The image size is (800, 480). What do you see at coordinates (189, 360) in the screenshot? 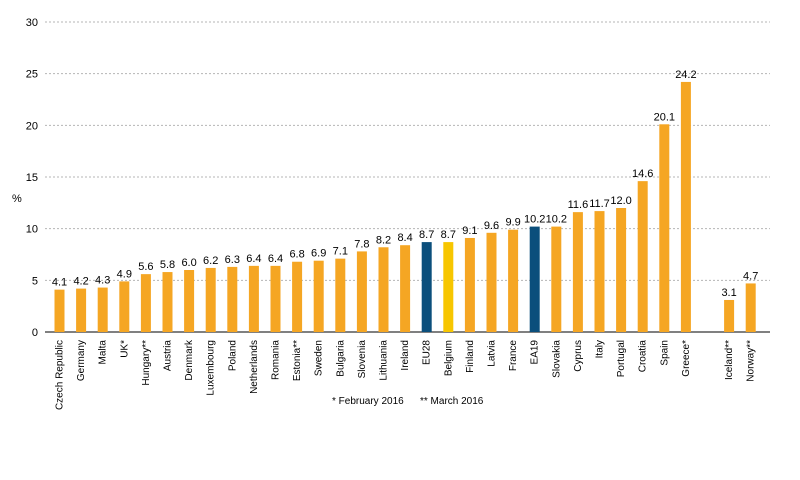
I see `category-label: Denmark` at bounding box center [189, 360].